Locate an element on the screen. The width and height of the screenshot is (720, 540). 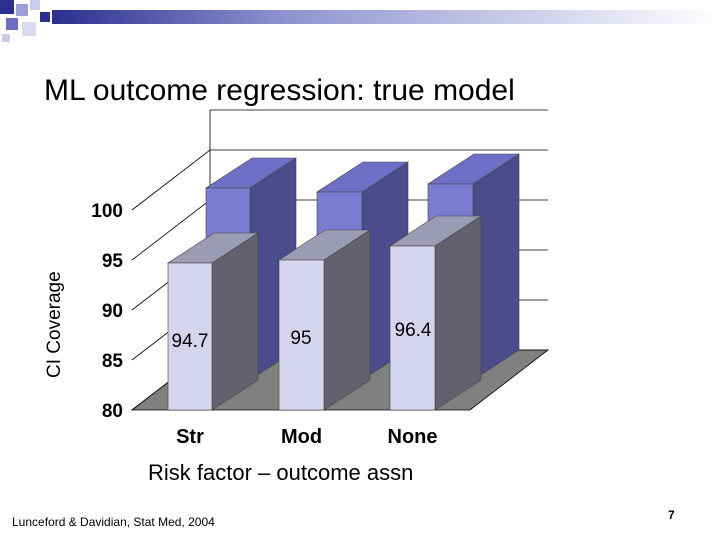
bar-front-str-front is located at coordinates (190, 336).